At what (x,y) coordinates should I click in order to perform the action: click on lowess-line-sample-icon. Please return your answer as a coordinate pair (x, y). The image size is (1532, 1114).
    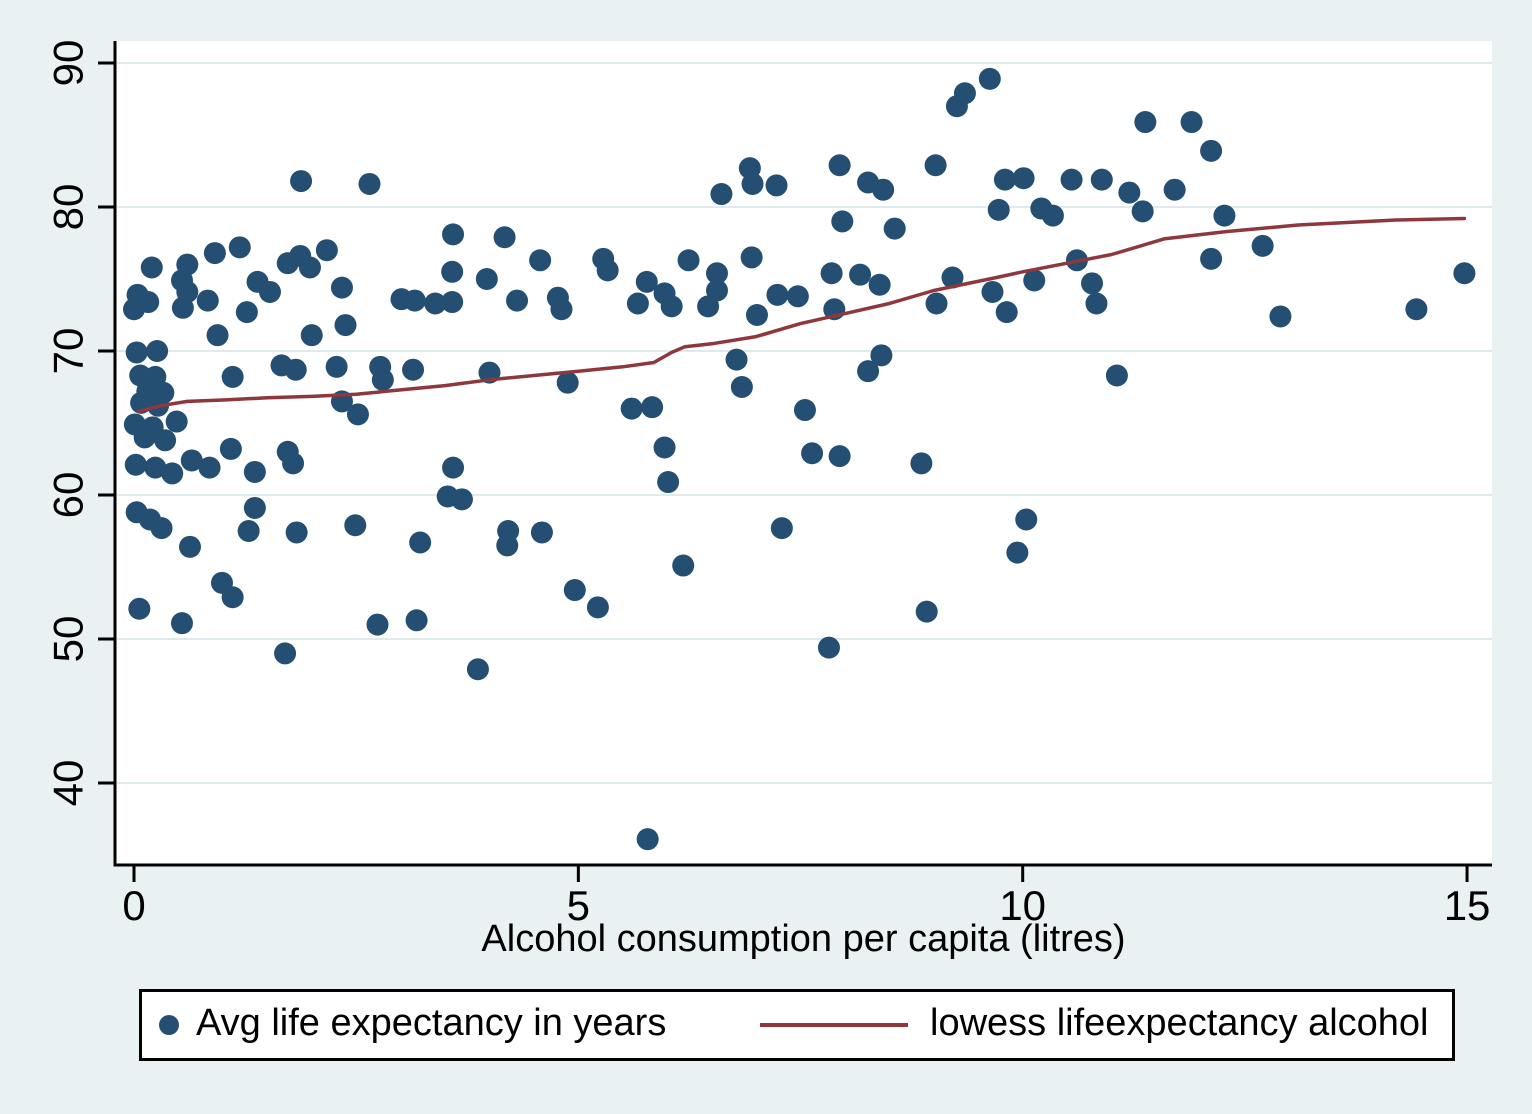
    Looking at the image, I should click on (834, 1025).